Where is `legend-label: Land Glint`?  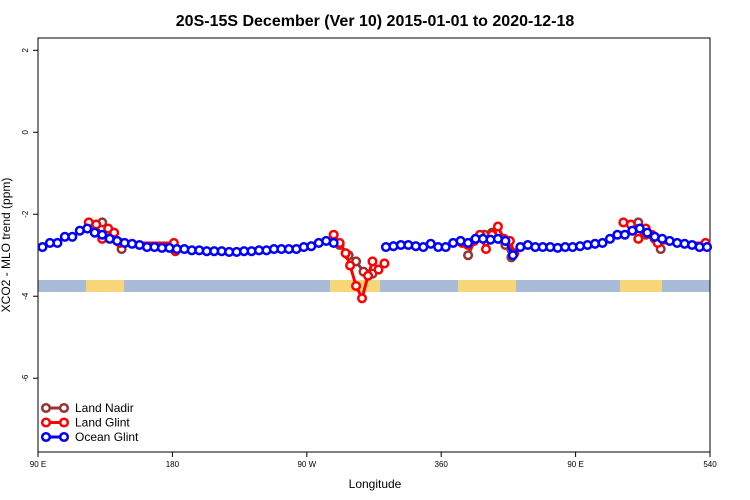 legend-label: Land Glint is located at coordinates (102, 423).